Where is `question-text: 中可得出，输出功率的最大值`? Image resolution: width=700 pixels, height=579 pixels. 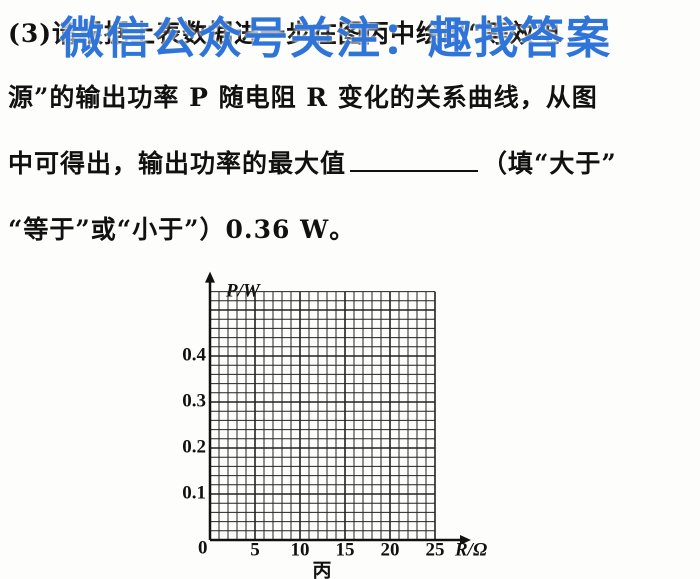 question-text: 中可得出，输出功率的最大值 is located at coordinates (177, 163).